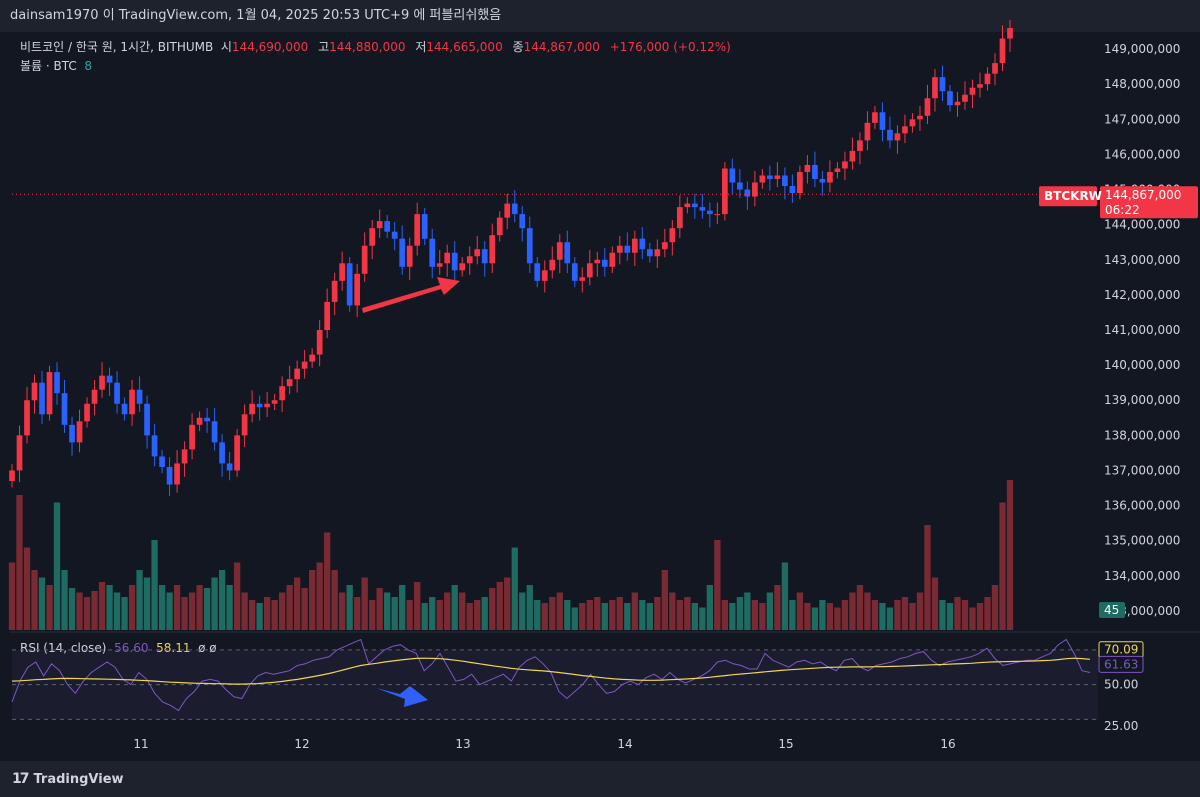 Image resolution: width=1200 pixels, height=797 pixels. I want to click on volume-badge-label: 45, so click(1111, 610).